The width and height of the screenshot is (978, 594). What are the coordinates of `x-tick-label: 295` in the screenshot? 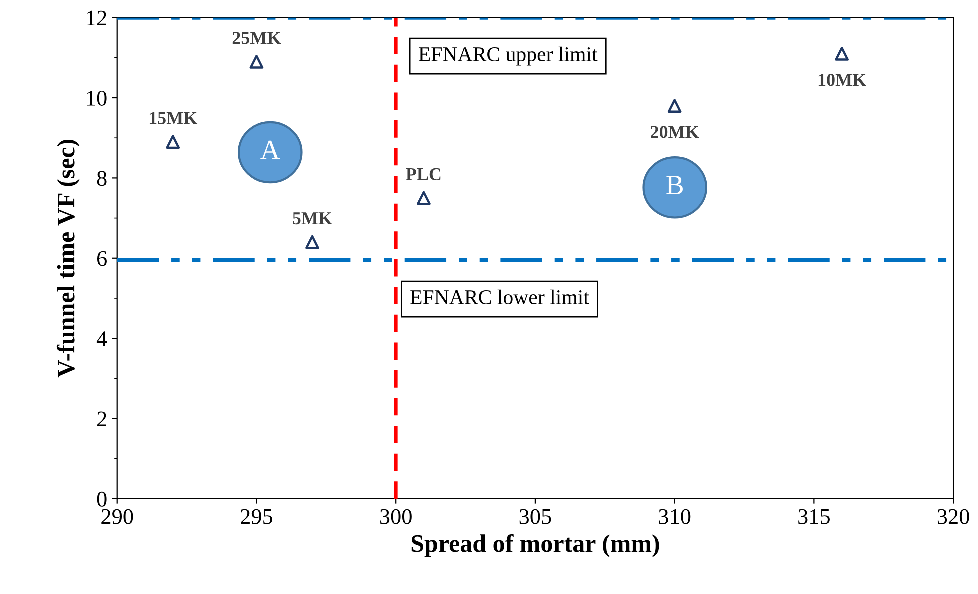 It's located at (257, 516).